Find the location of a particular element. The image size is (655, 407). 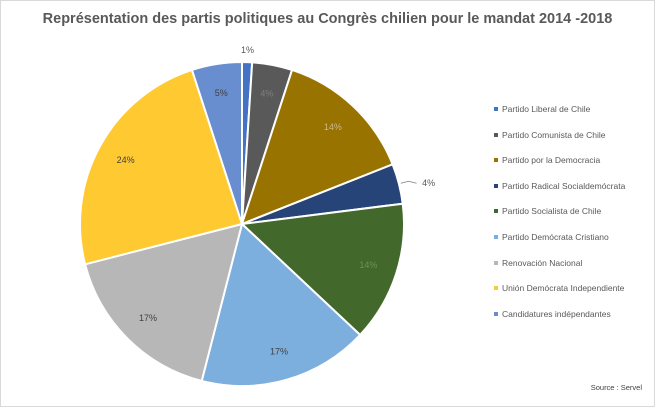

legend-item: Candidatures indépendantes is located at coordinates (574, 322).